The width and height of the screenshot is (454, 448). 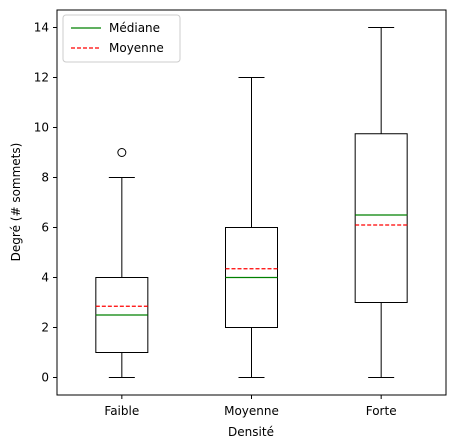 I want to click on box-moyenne, so click(x=251, y=227).